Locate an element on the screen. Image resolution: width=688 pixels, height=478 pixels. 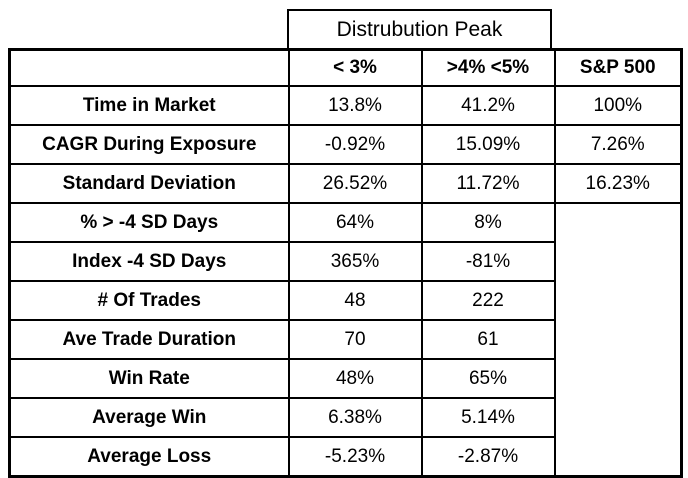
sp500-merged-empty-cell is located at coordinates (618, 340).